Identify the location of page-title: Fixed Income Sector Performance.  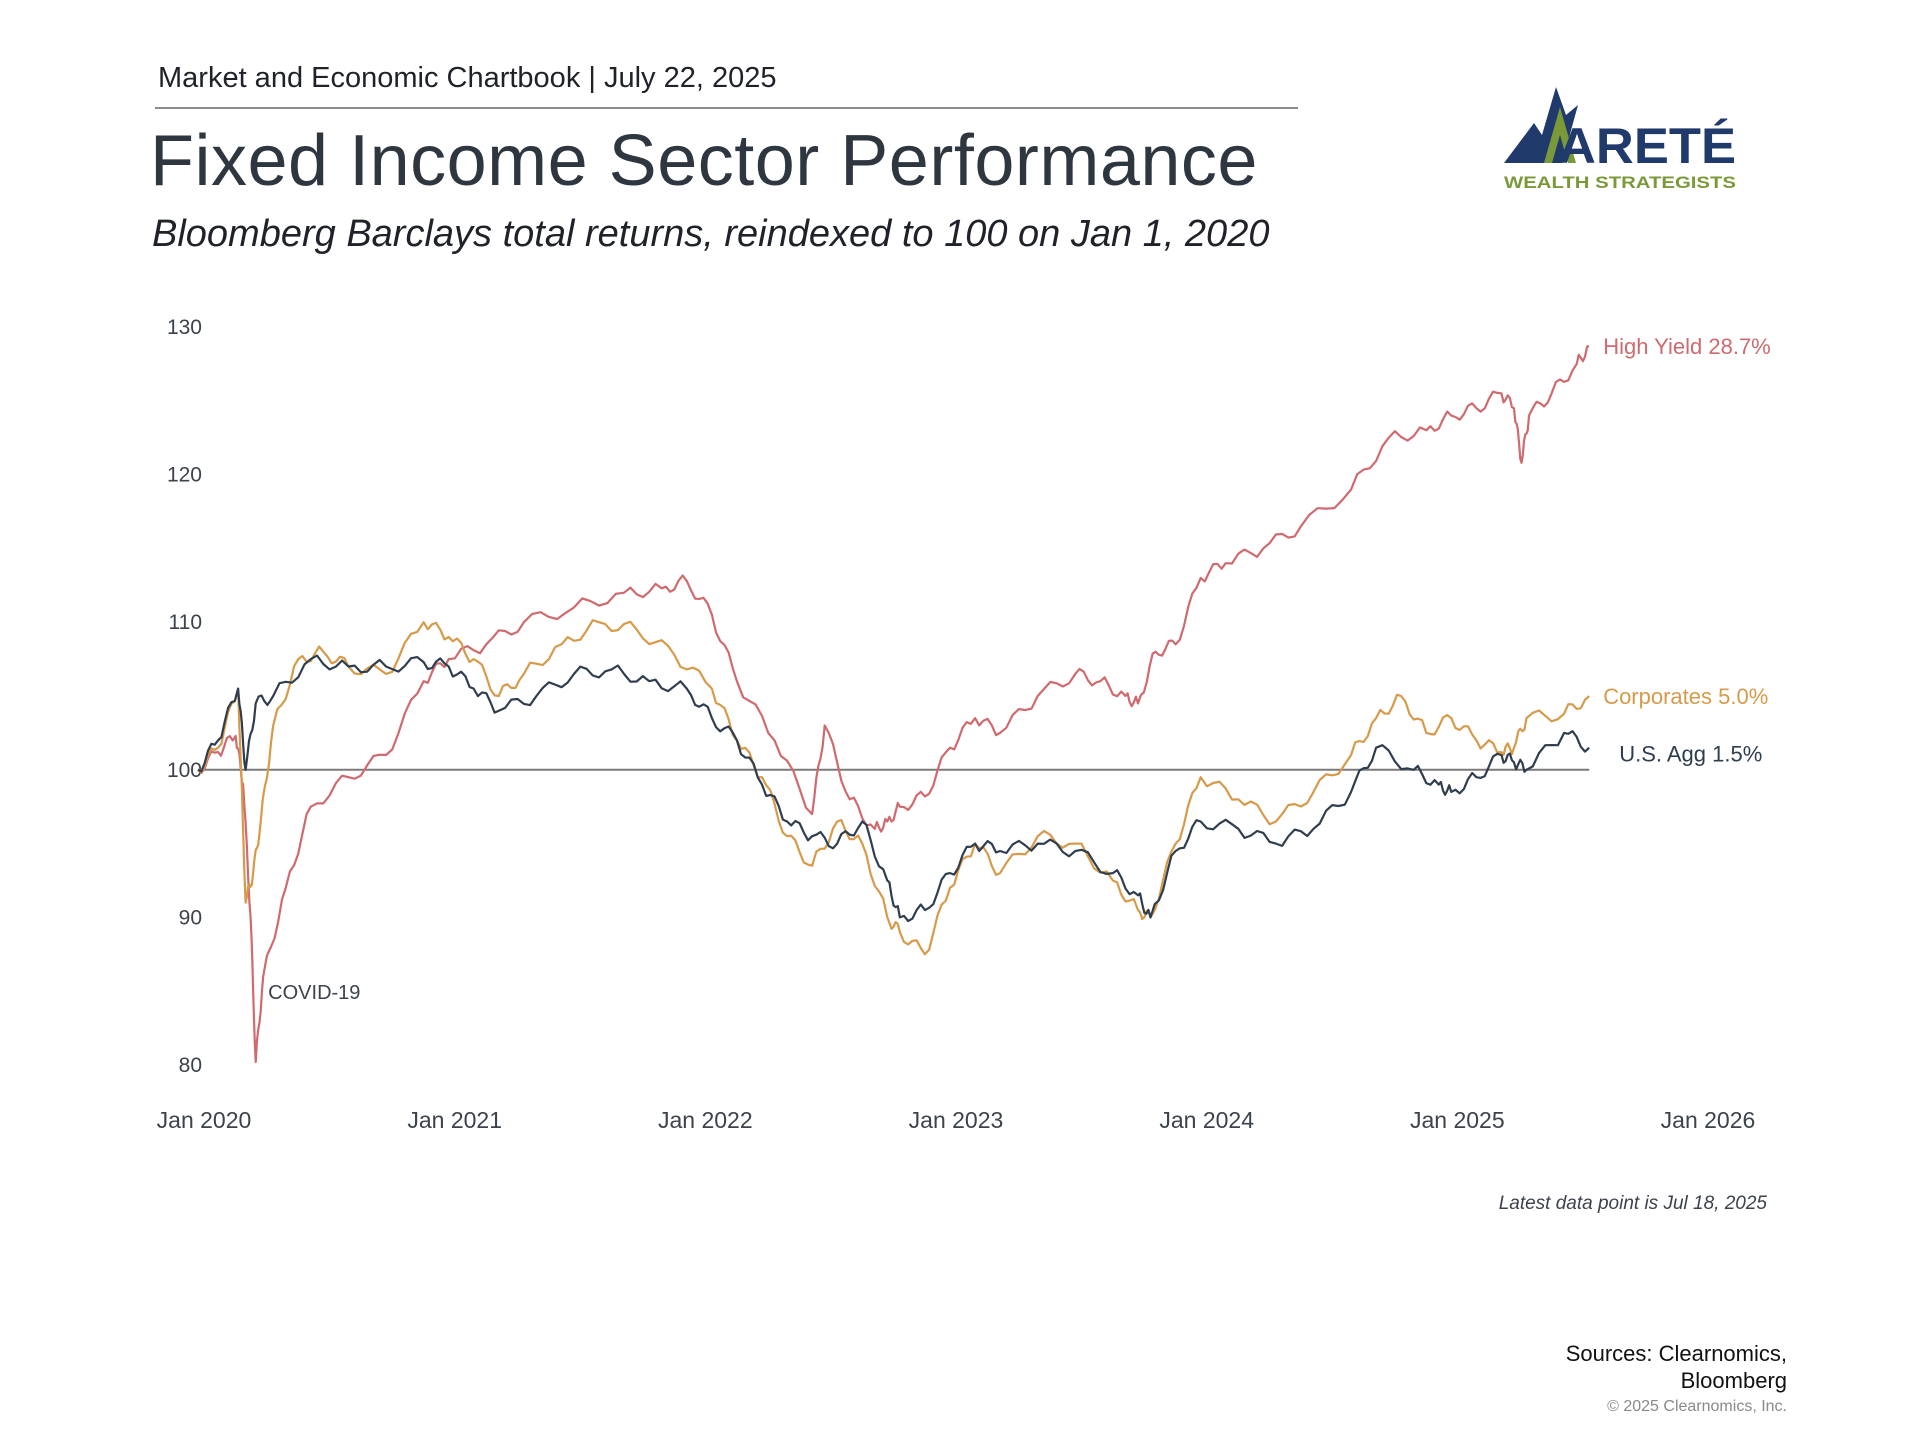
(704, 161).